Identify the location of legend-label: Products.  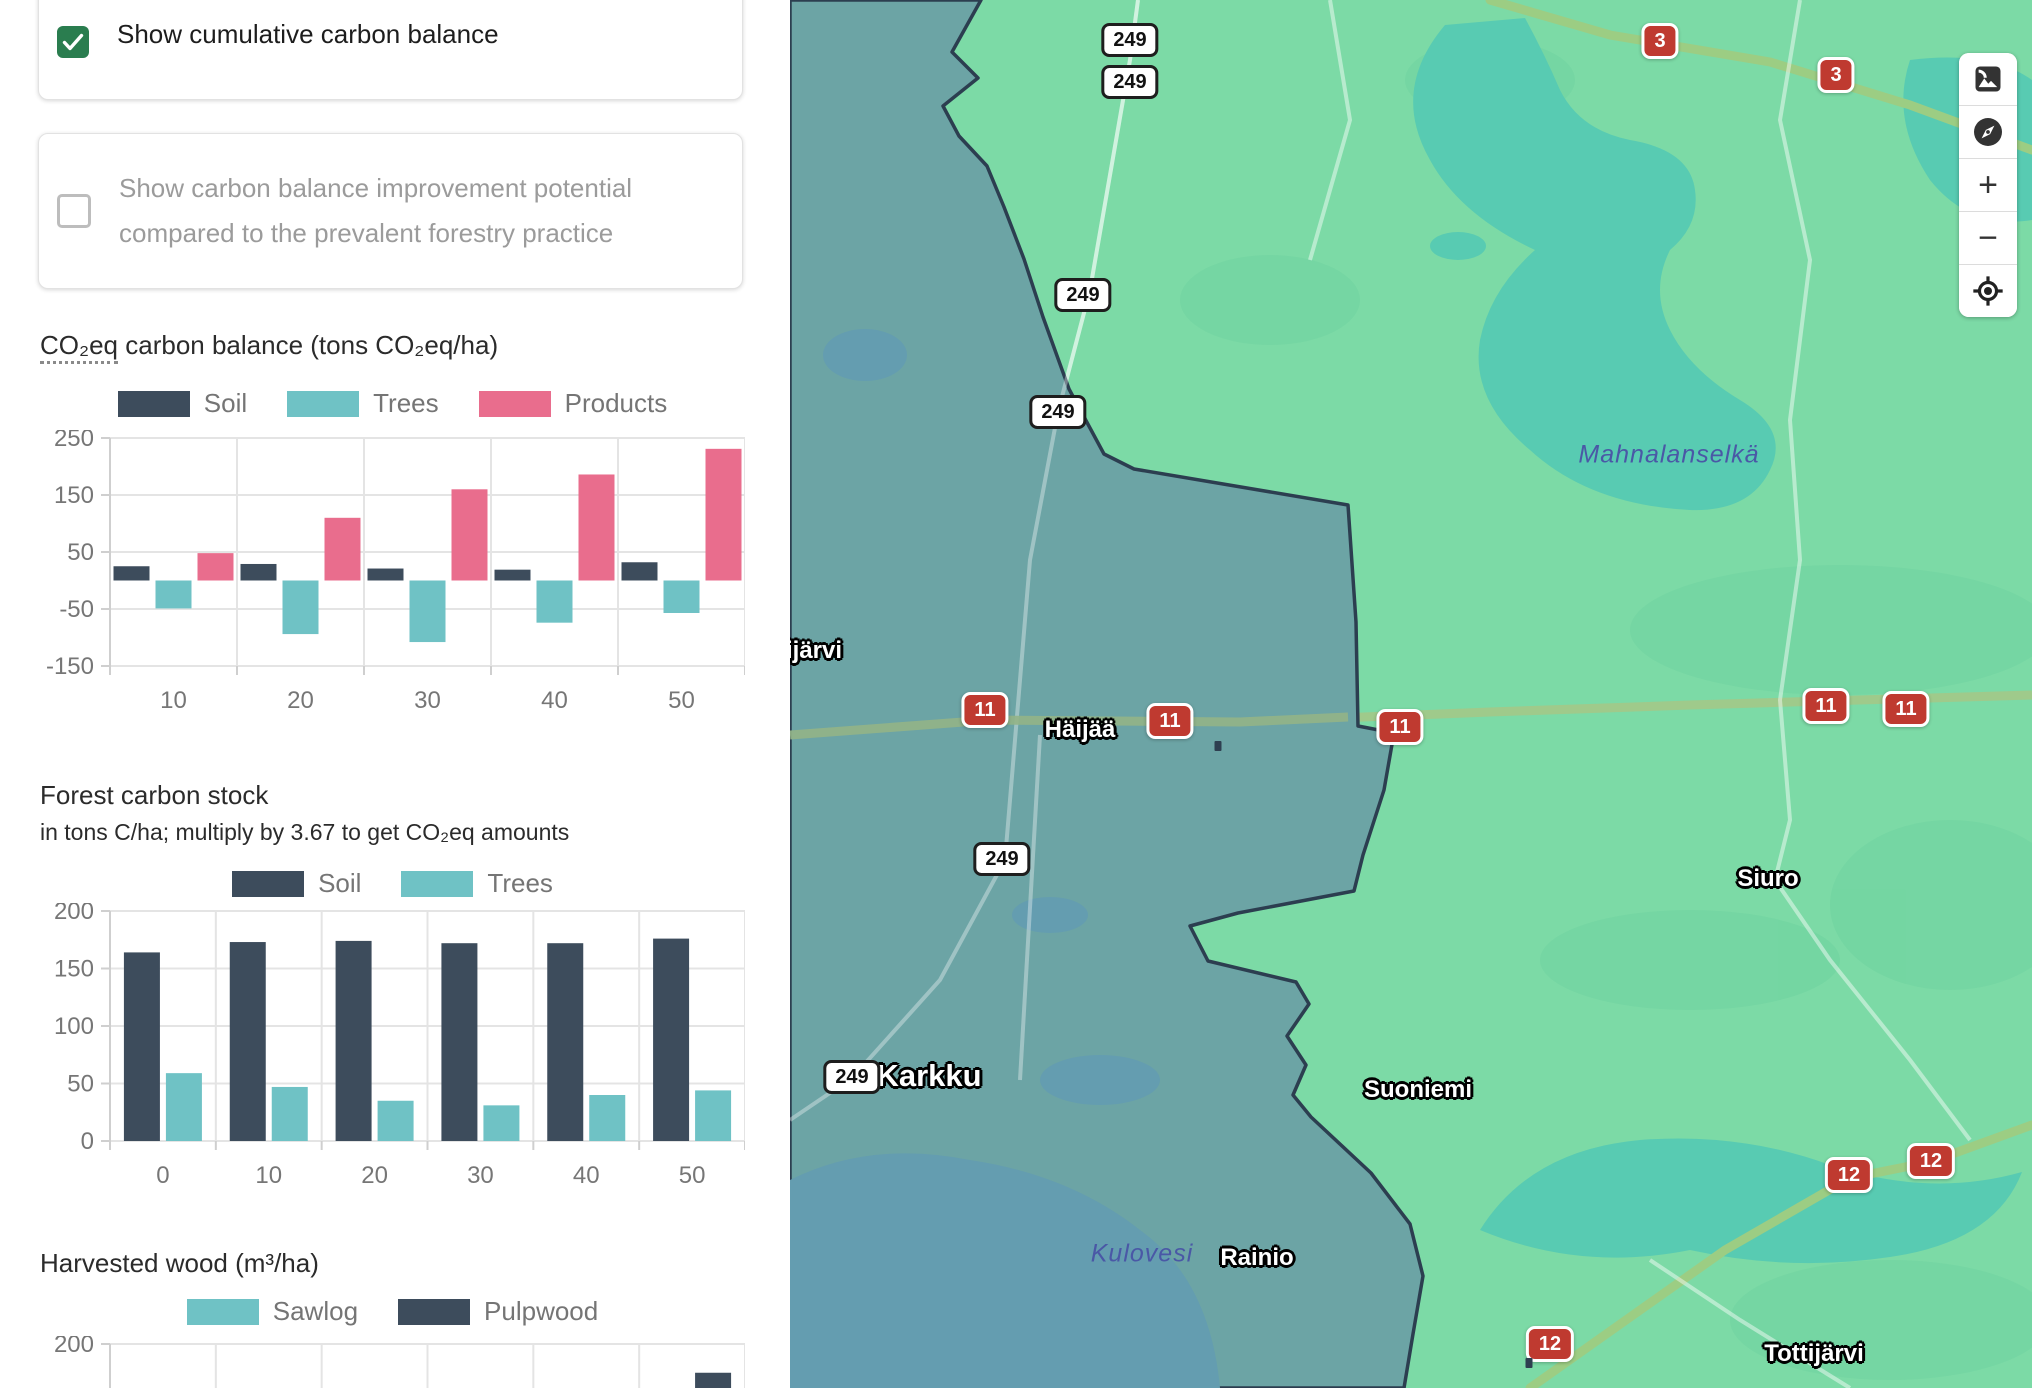
(616, 403).